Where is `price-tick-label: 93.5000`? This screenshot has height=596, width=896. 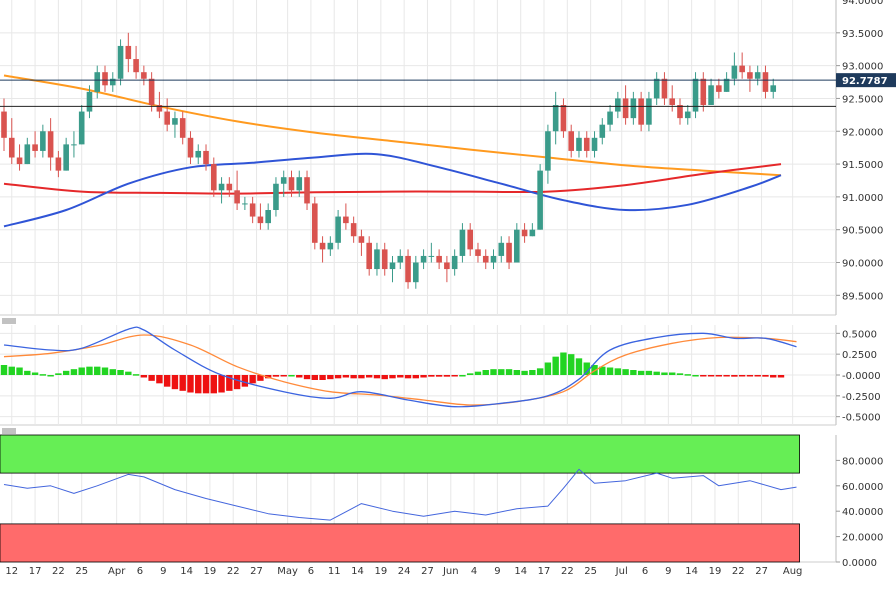 price-tick-label: 93.5000 is located at coordinates (862, 34).